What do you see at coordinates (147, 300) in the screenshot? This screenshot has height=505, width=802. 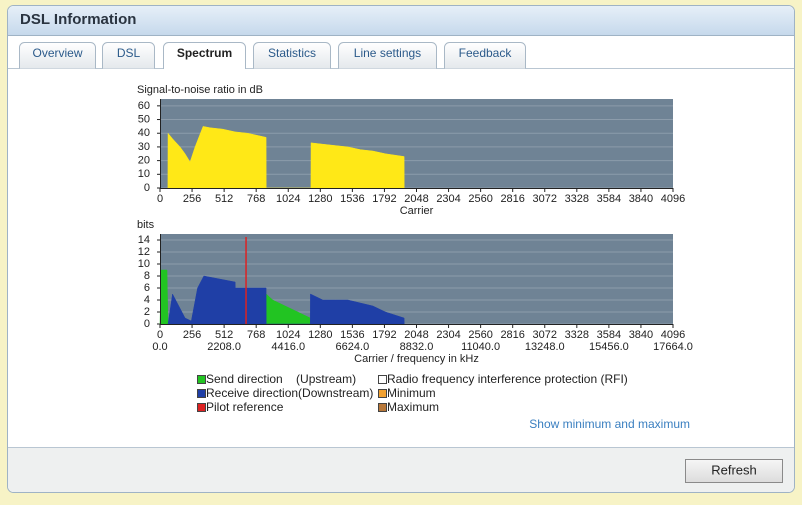 I see `y-tick-label: 4` at bounding box center [147, 300].